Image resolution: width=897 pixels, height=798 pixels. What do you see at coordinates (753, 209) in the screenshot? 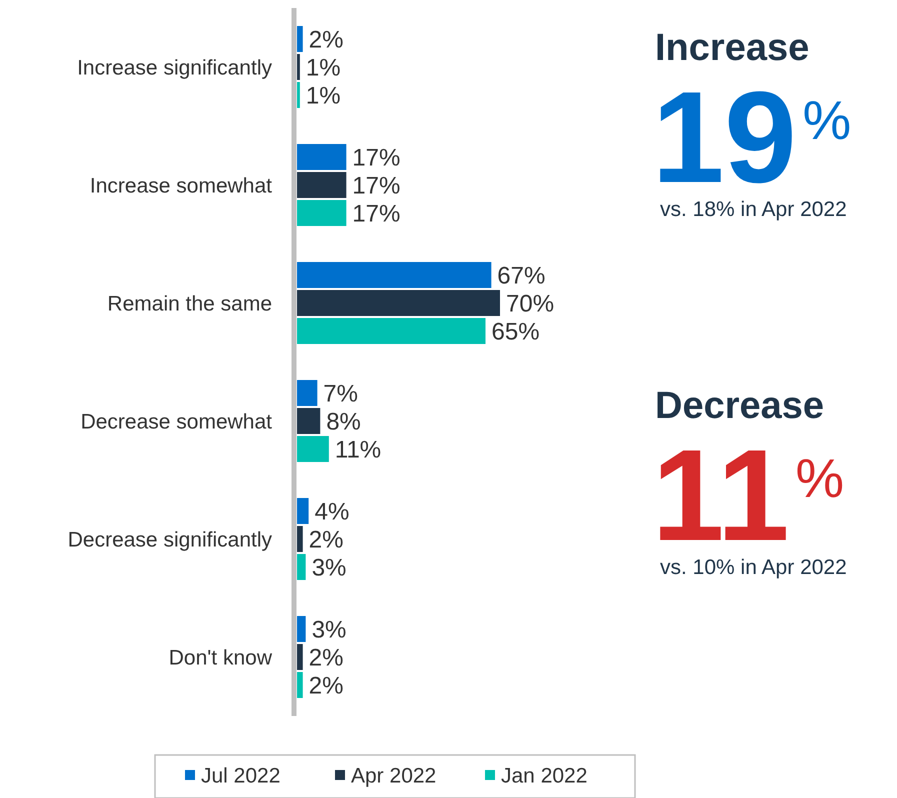
I see `text: vs. 18% in Apr 2022` at bounding box center [753, 209].